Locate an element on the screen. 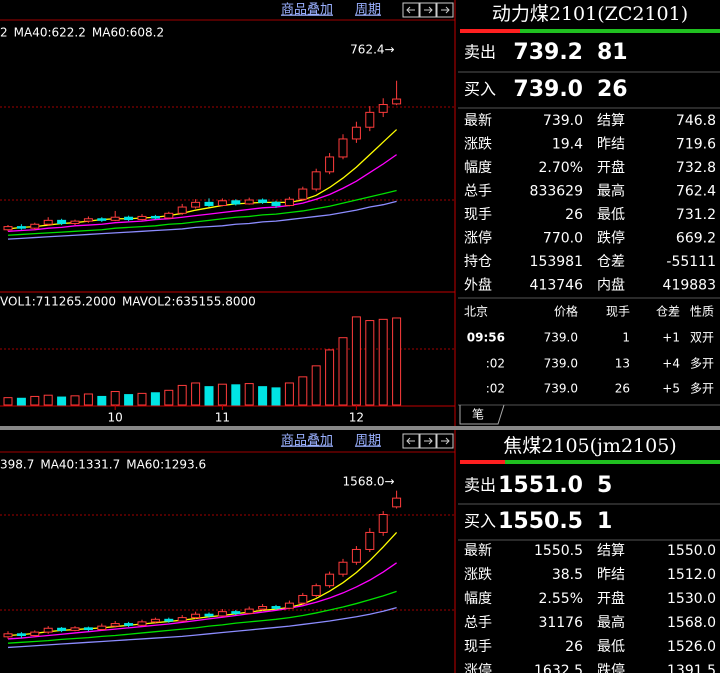 The image size is (720, 673). field-label: 最新 is located at coordinates (478, 121).